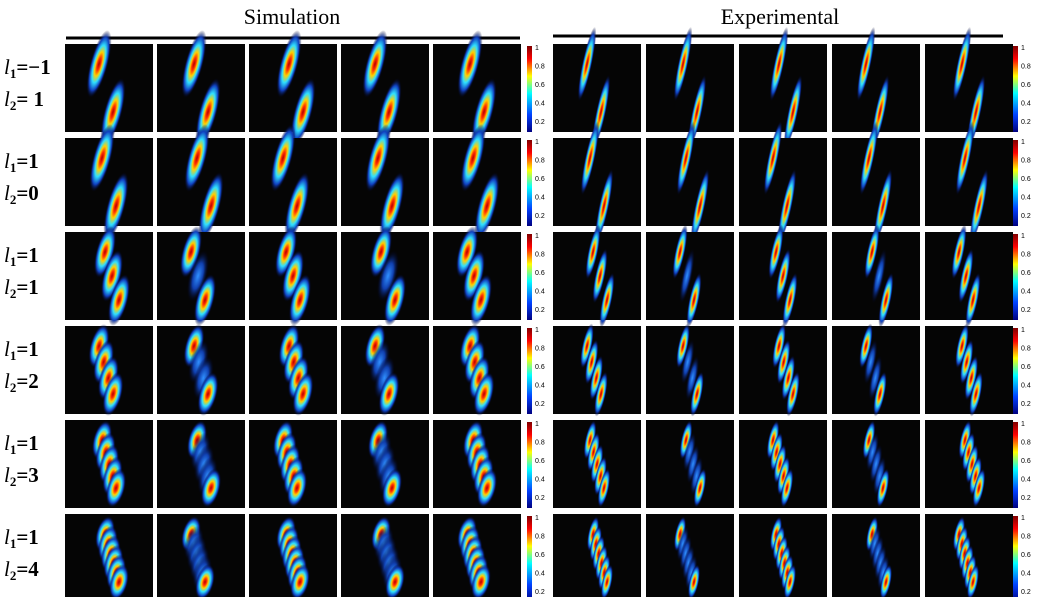  What do you see at coordinates (292, 16) in the screenshot?
I see `section-header: Simulation` at bounding box center [292, 16].